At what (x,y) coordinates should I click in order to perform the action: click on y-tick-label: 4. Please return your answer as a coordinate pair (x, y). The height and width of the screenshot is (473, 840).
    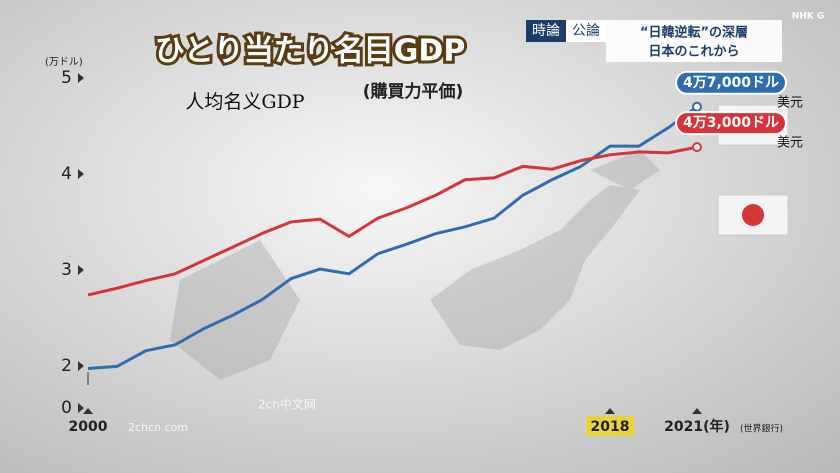
    Looking at the image, I should click on (66, 174).